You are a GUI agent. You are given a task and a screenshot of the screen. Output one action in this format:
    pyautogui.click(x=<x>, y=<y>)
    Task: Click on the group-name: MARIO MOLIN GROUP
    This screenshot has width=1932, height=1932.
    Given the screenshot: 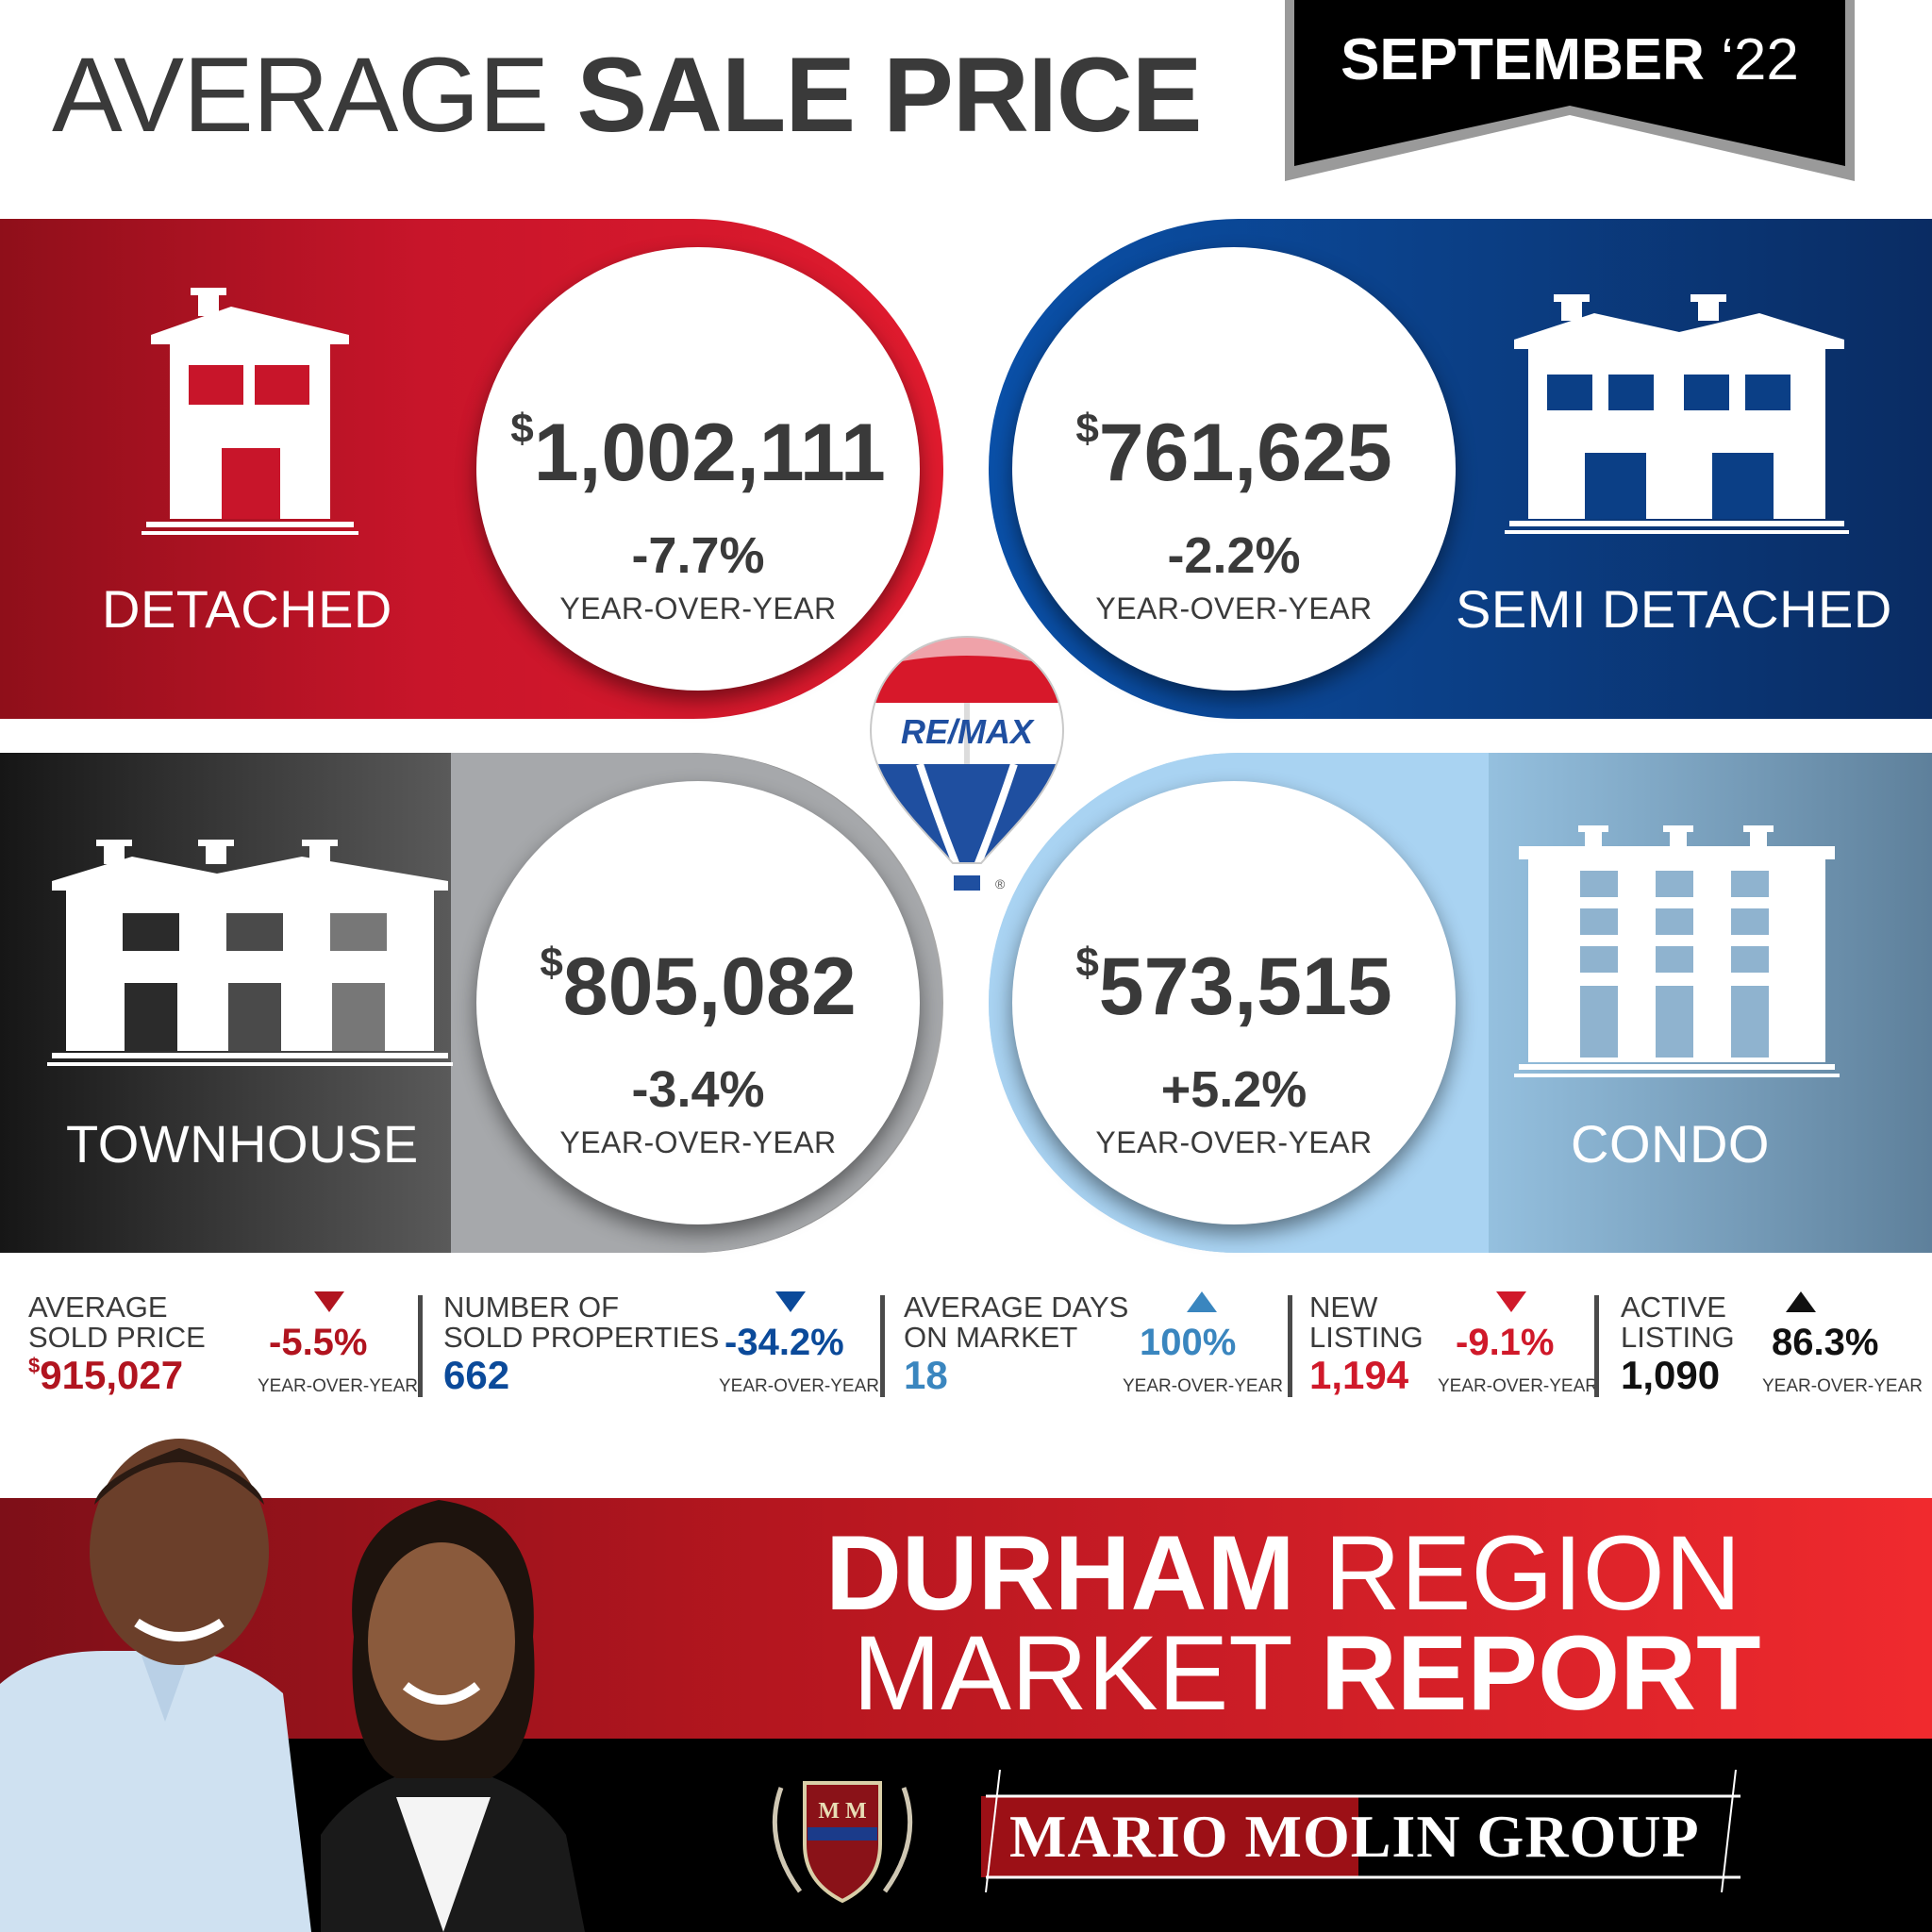 What is the action you would take?
    pyautogui.click(x=1354, y=1836)
    